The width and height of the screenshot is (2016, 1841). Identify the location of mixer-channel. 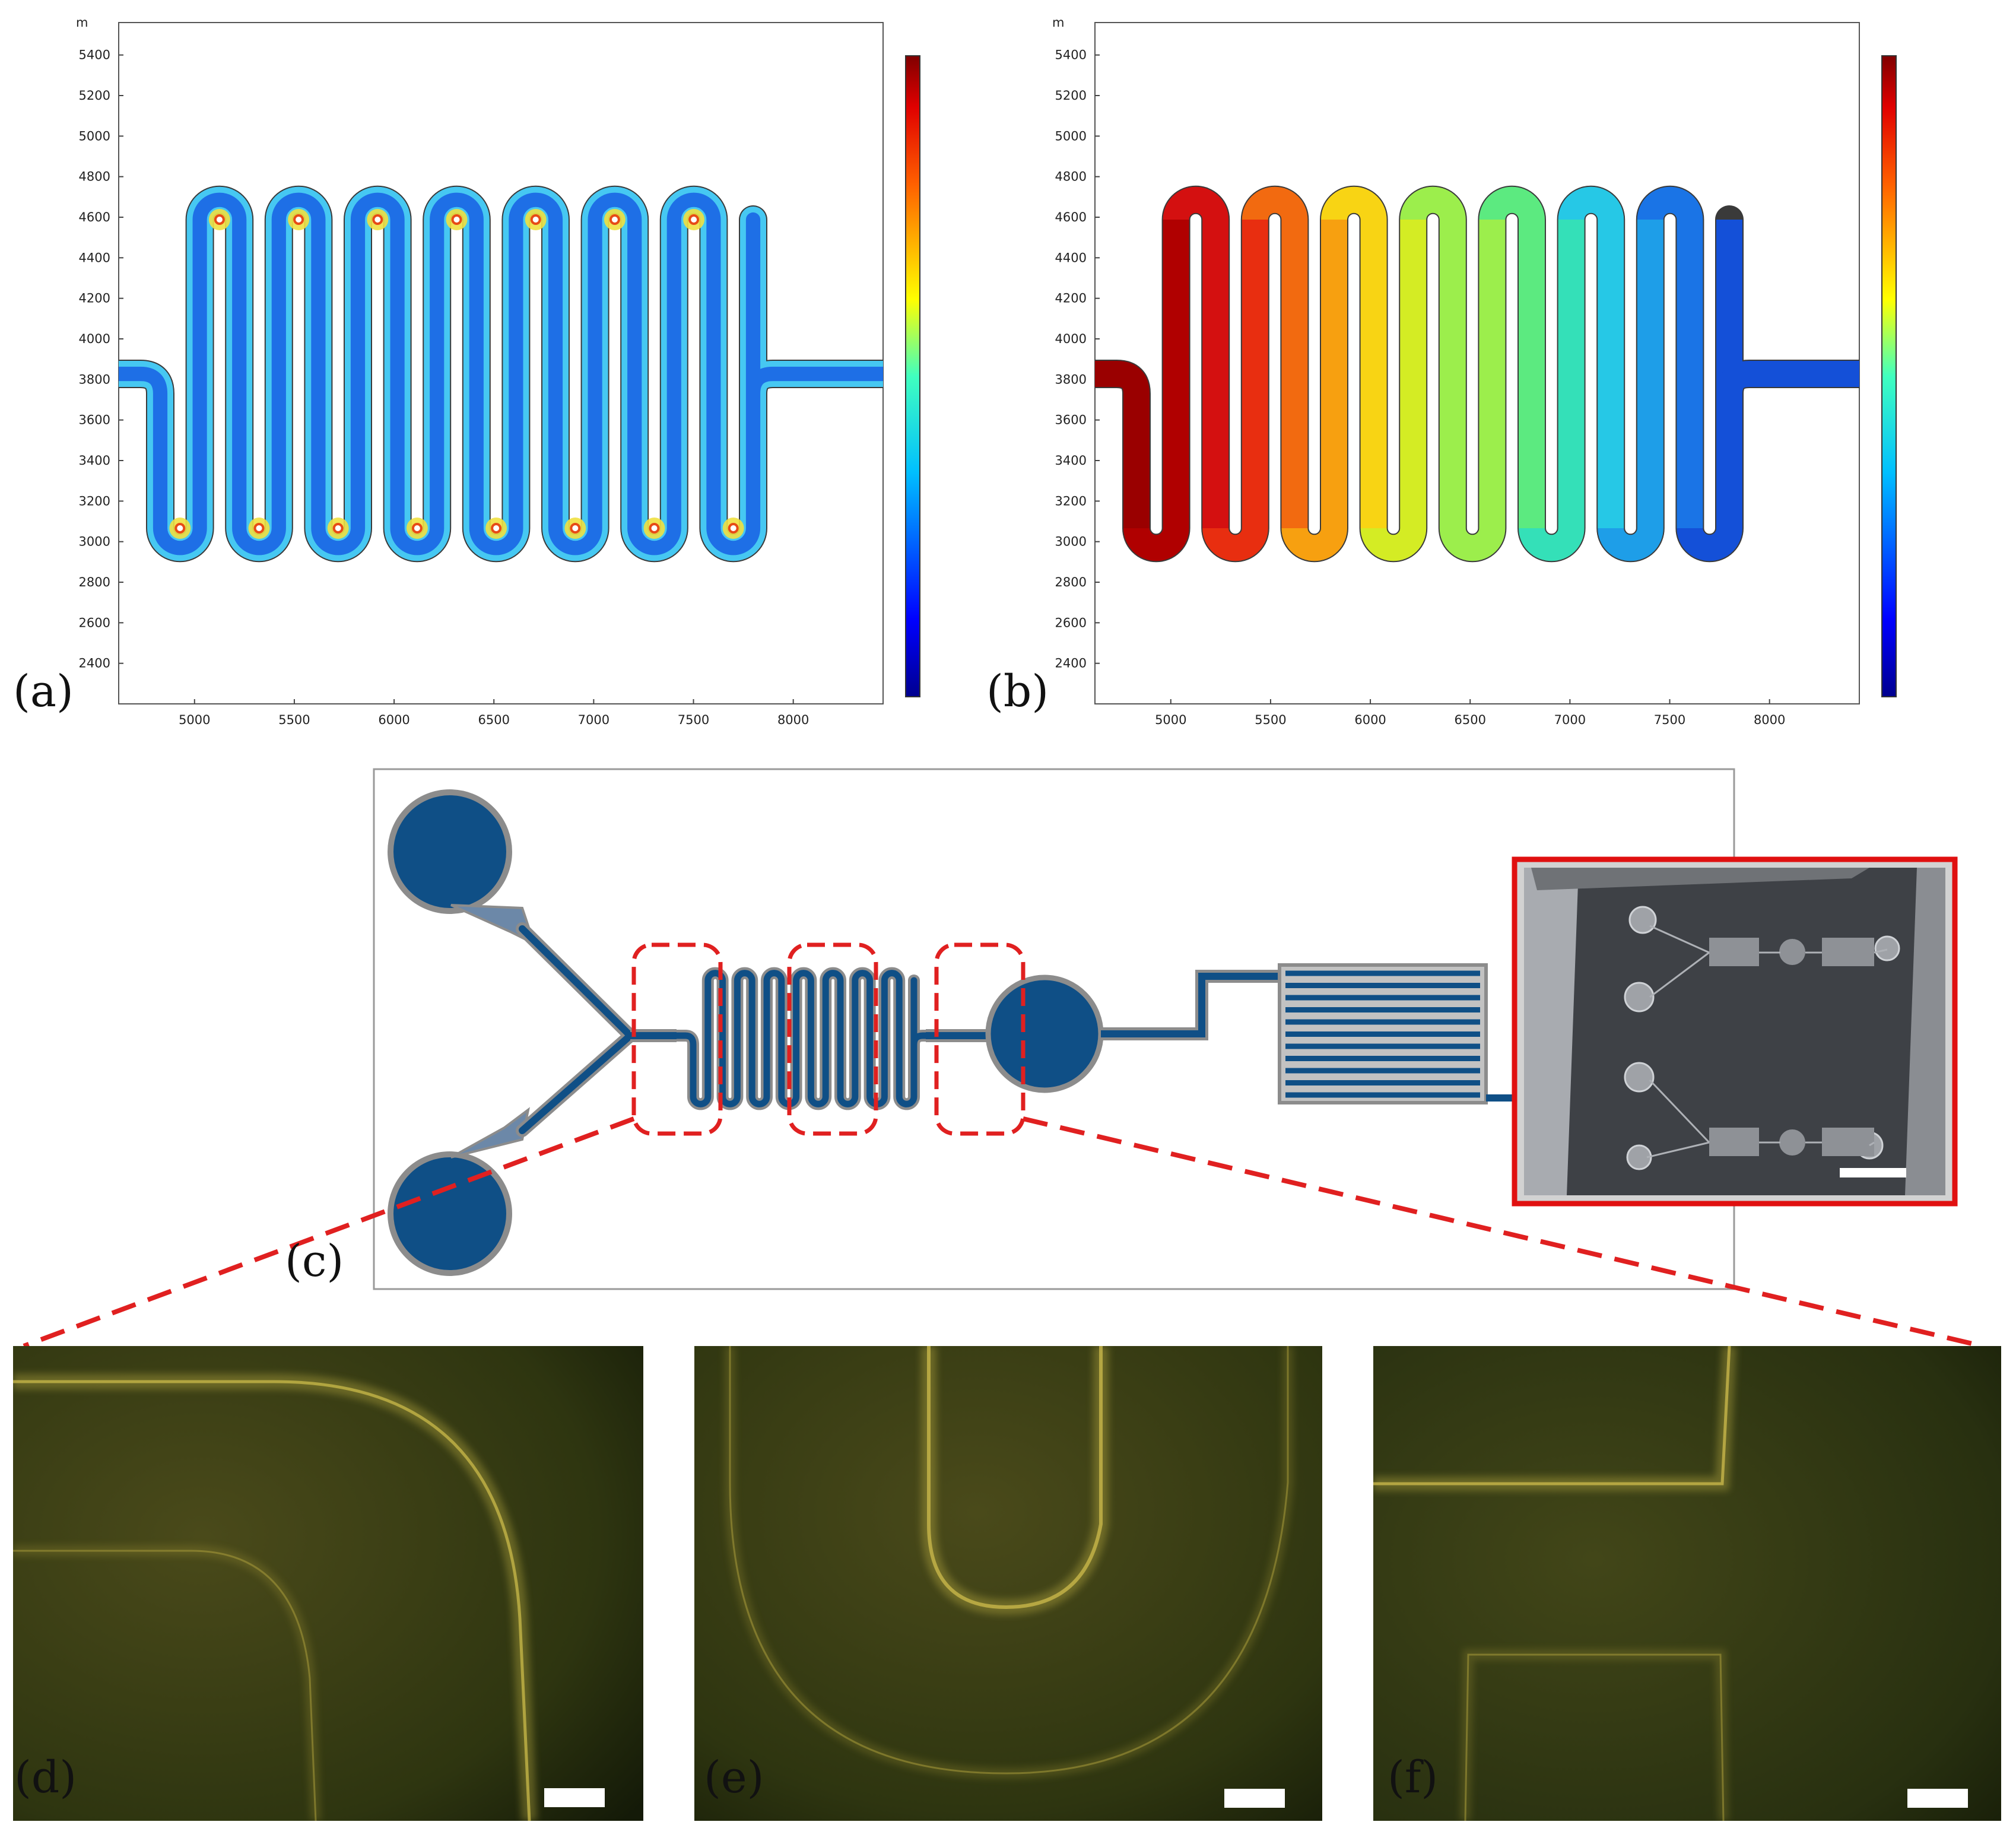
(801, 1038).